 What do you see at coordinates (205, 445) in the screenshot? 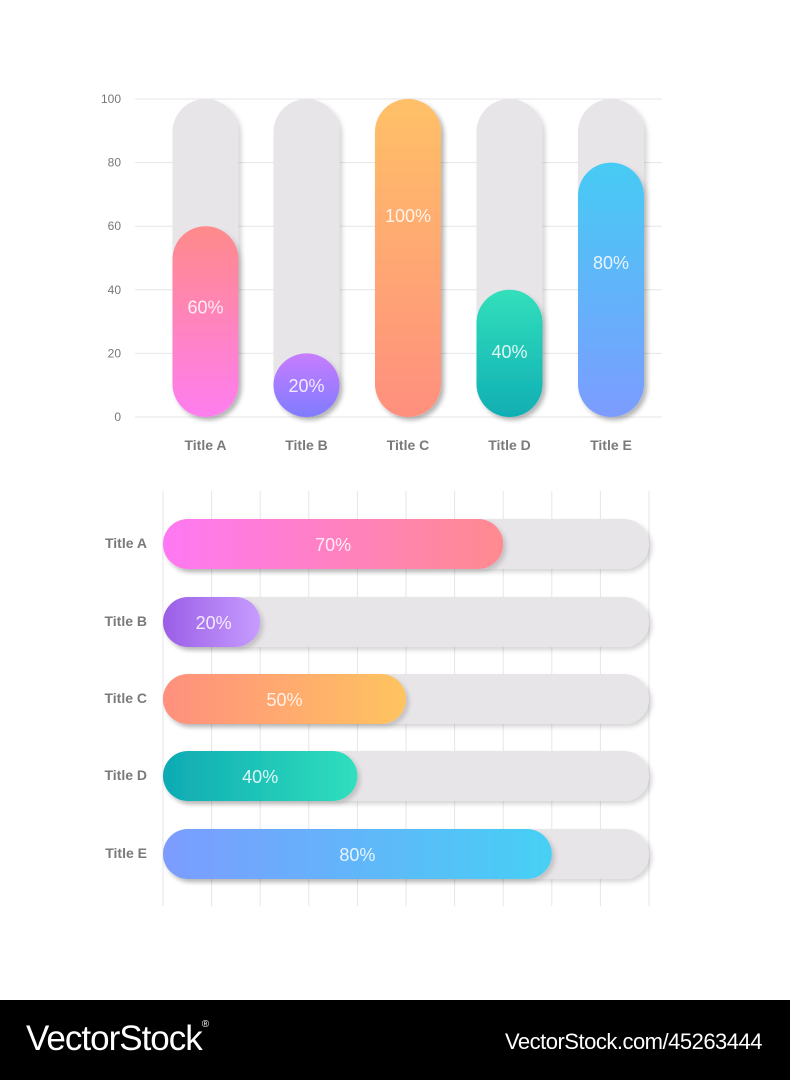
I see `x-category-label: Title A` at bounding box center [205, 445].